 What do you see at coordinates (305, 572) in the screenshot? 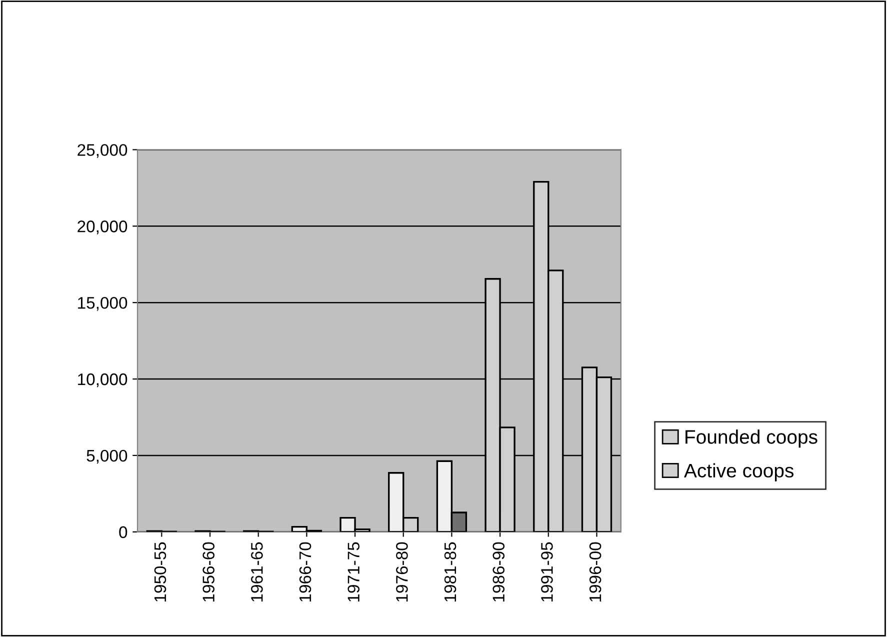
I see `x-tick-label: 1966-70` at bounding box center [305, 572].